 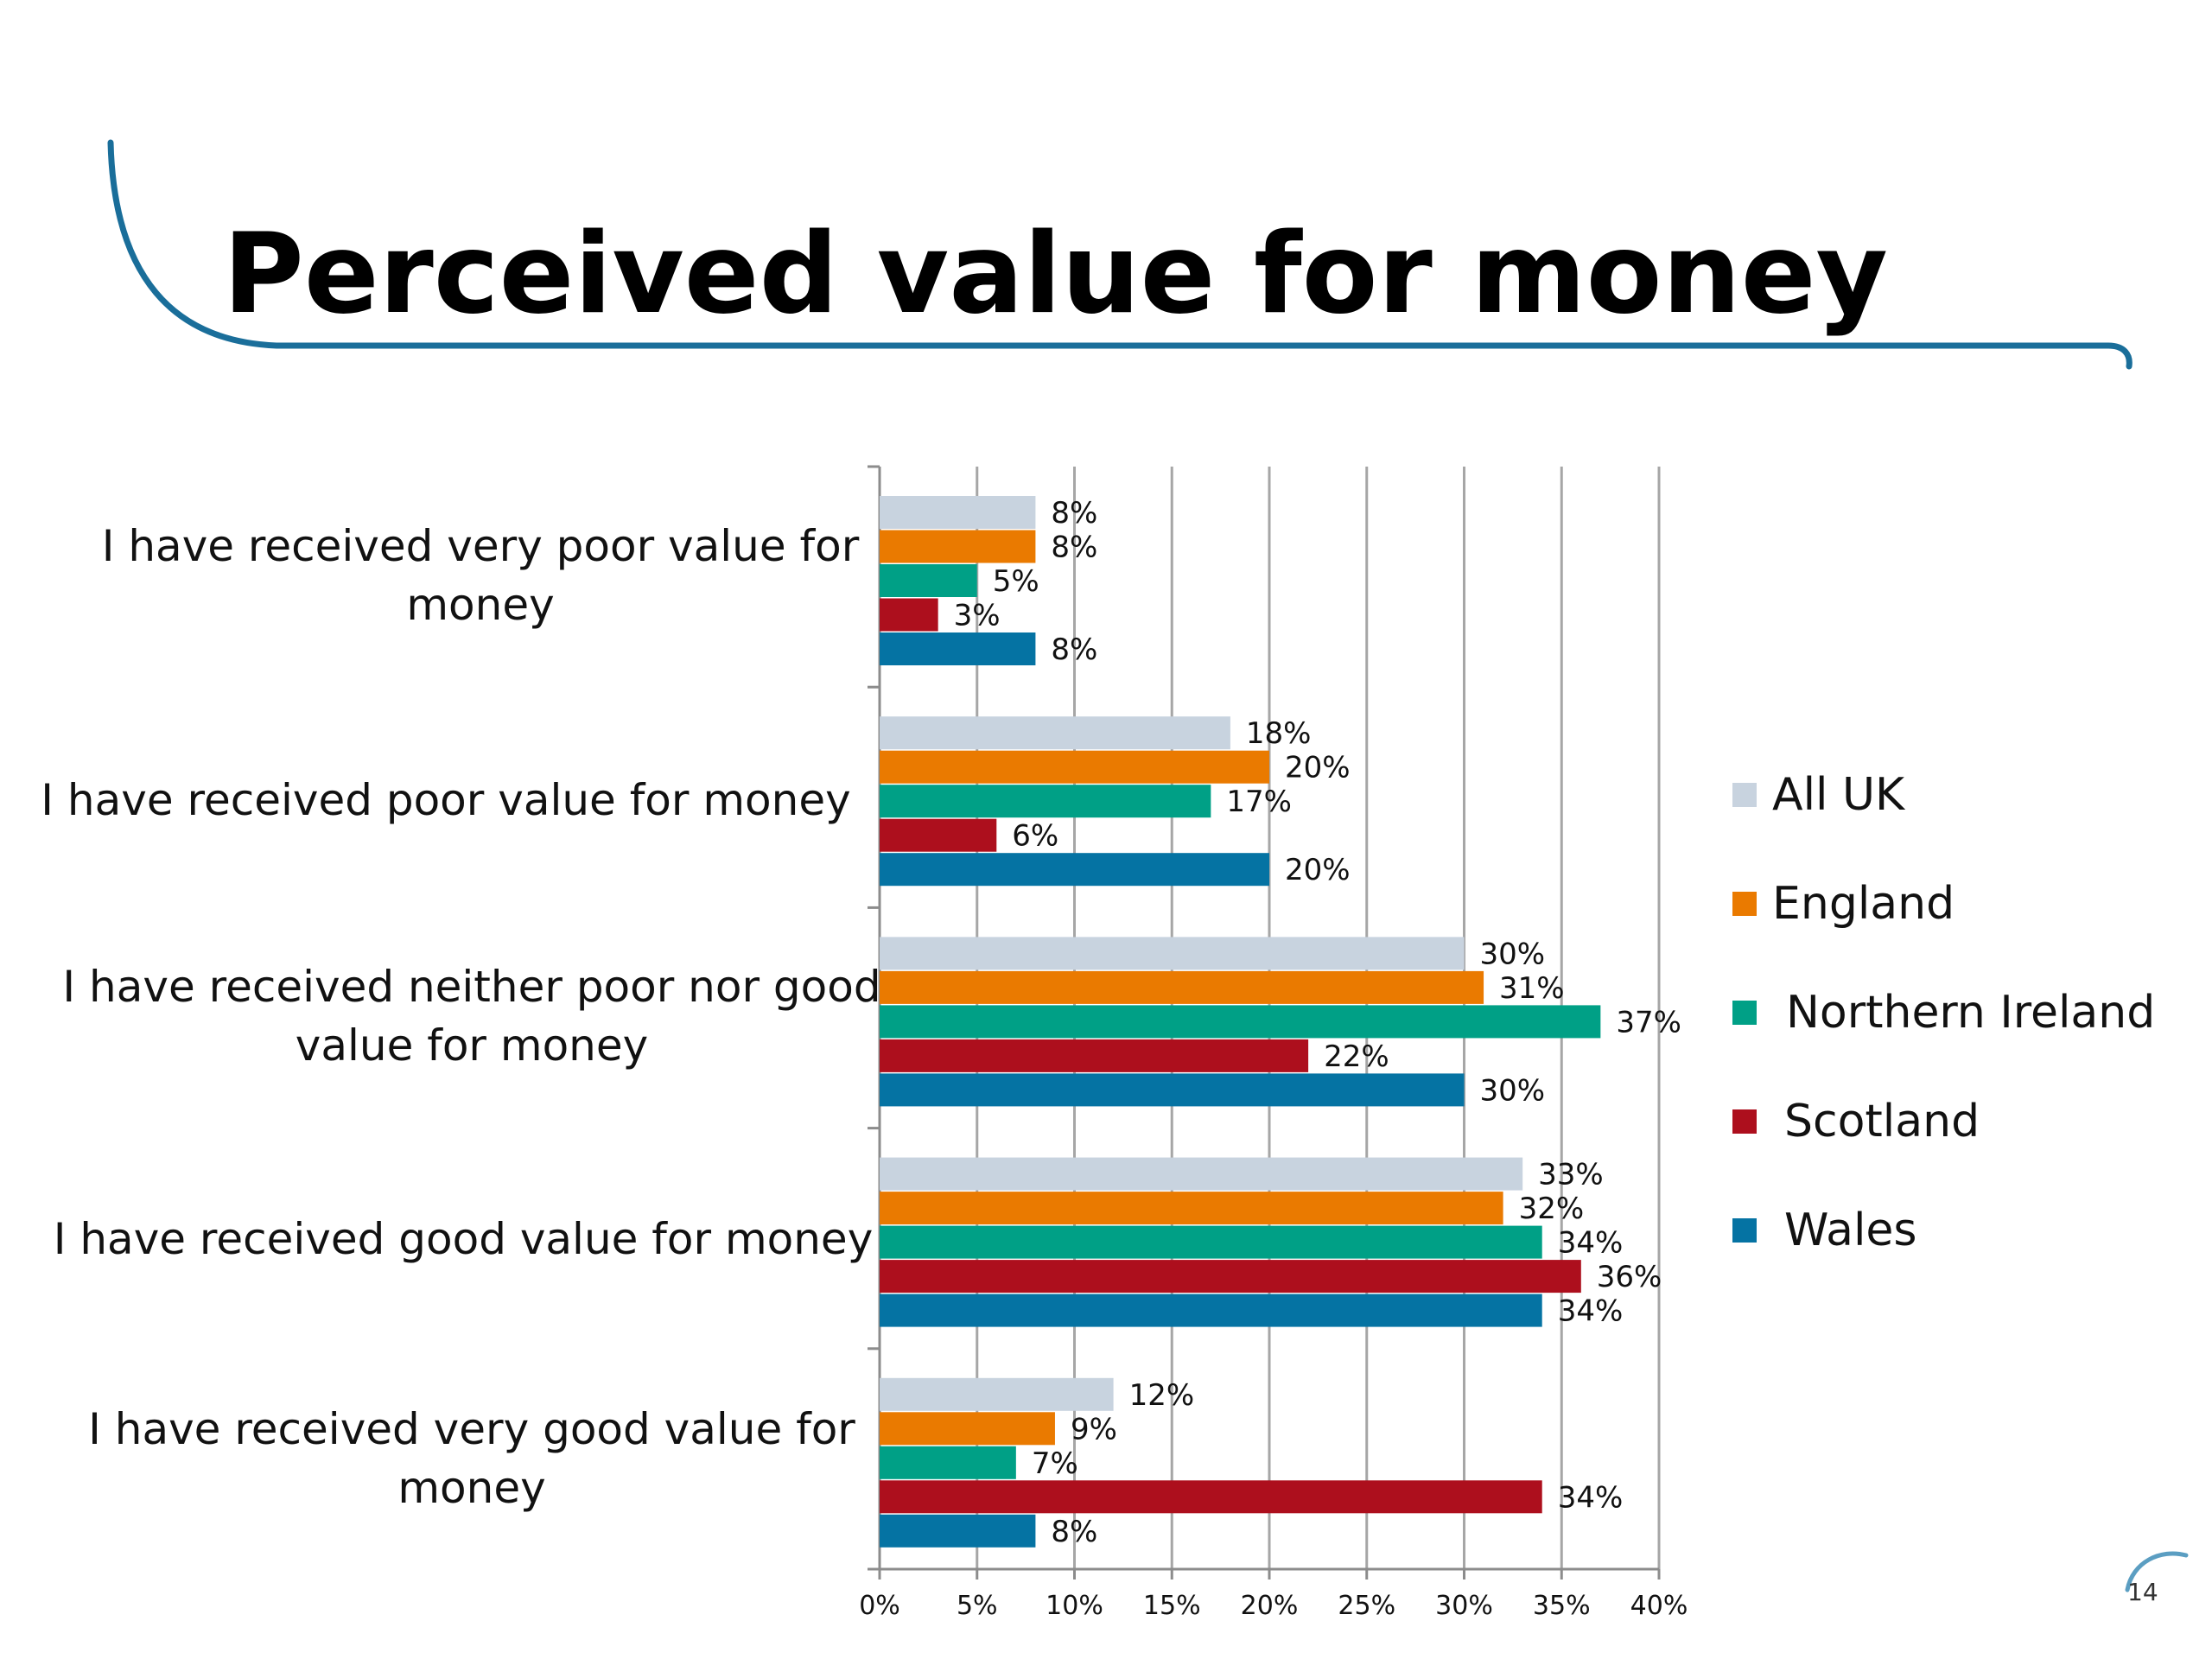 What do you see at coordinates (1074, 1606) in the screenshot?
I see `x-tick-label: 10%` at bounding box center [1074, 1606].